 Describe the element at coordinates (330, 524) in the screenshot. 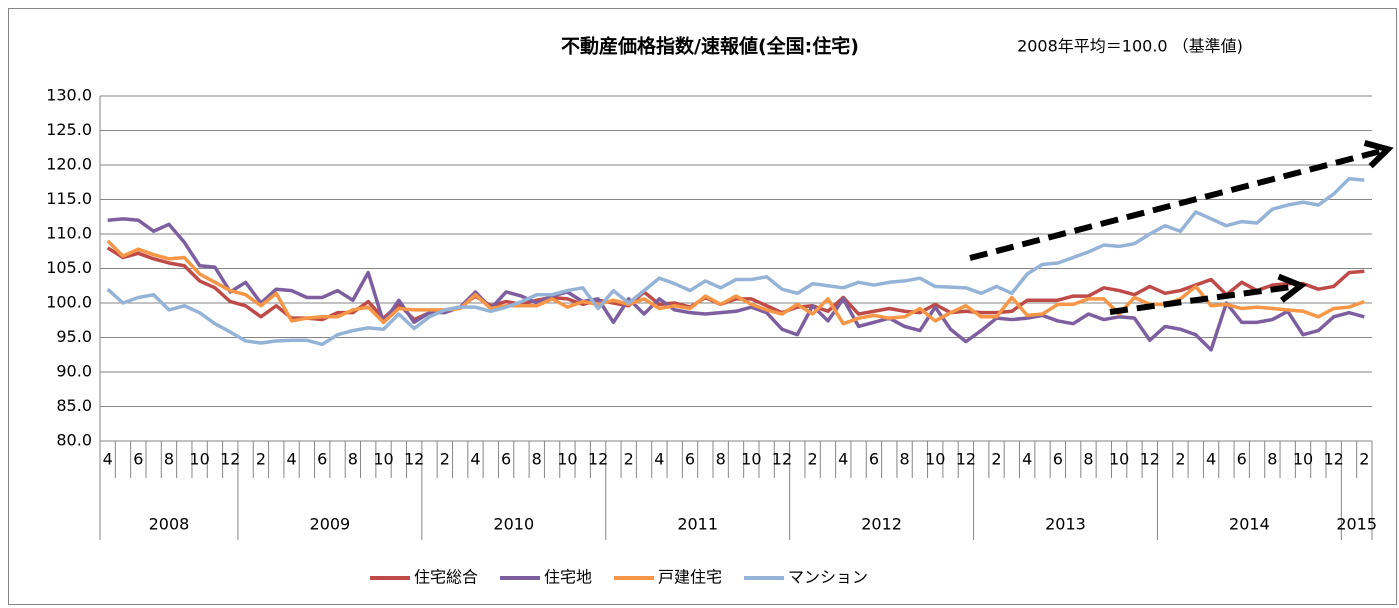

I see `x-group-label: 2009` at that location.